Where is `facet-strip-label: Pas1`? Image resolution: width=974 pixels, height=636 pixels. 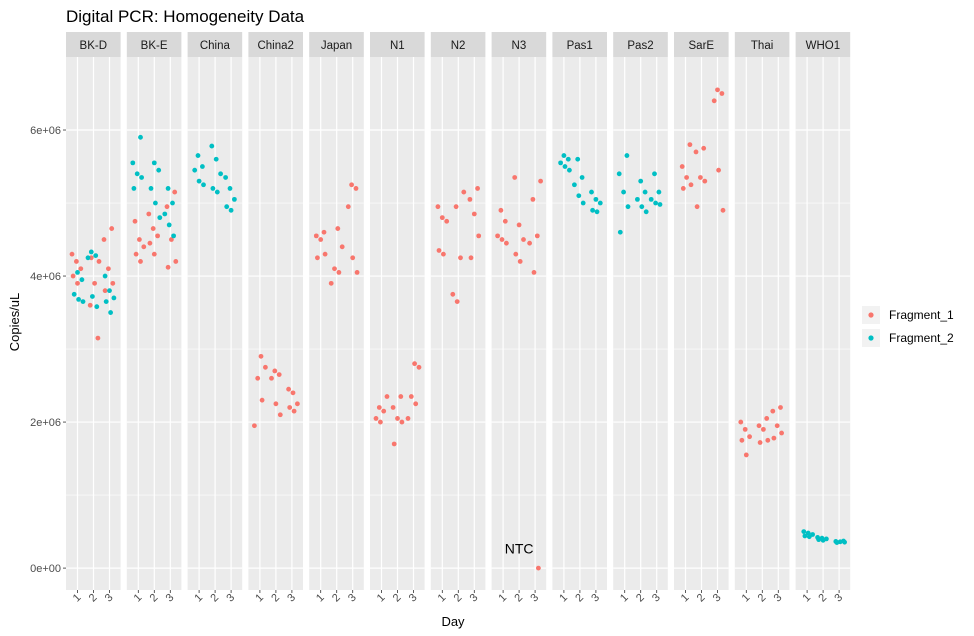 facet-strip-label: Pas1 is located at coordinates (580, 46).